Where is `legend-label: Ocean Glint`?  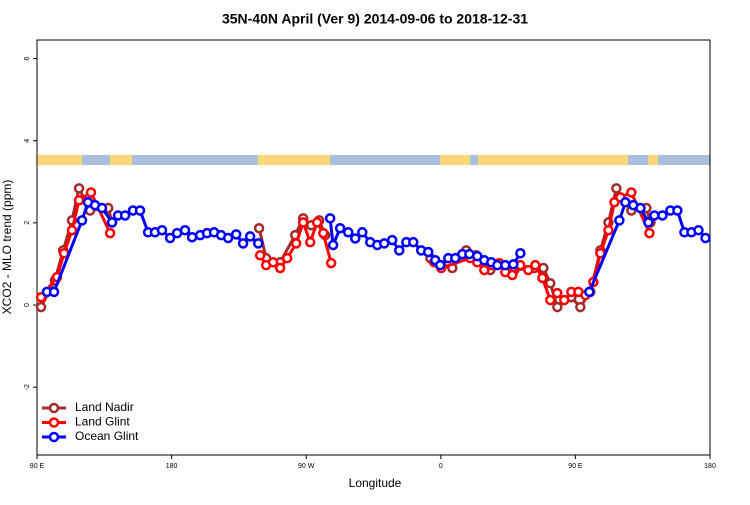
legend-label: Ocean Glint is located at coordinates (107, 436).